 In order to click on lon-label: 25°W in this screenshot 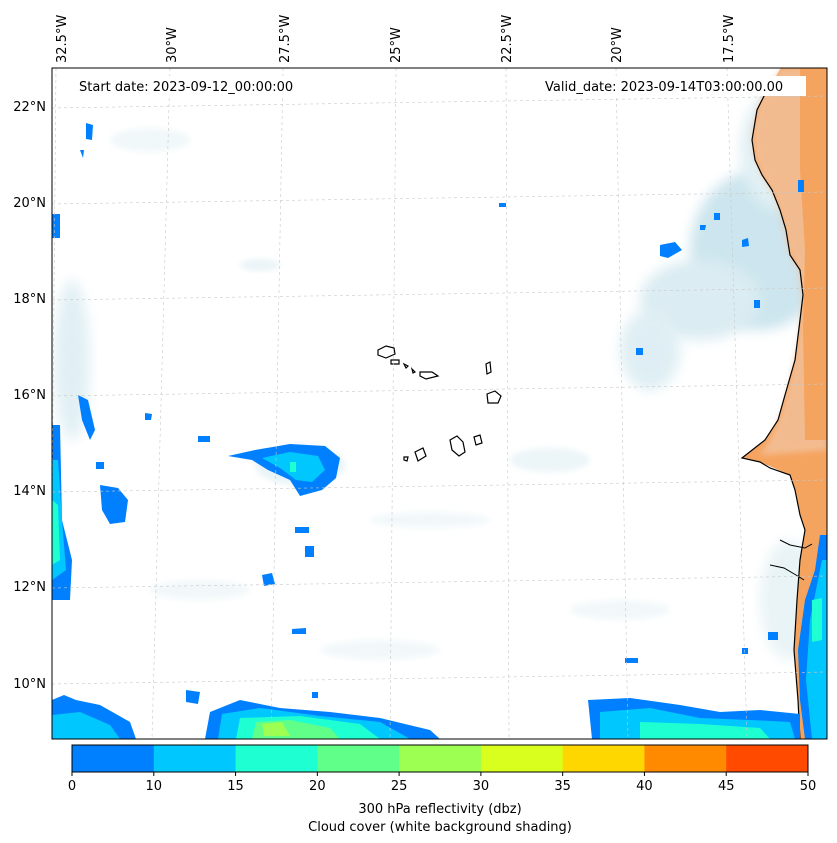, I will do `click(396, 45)`.